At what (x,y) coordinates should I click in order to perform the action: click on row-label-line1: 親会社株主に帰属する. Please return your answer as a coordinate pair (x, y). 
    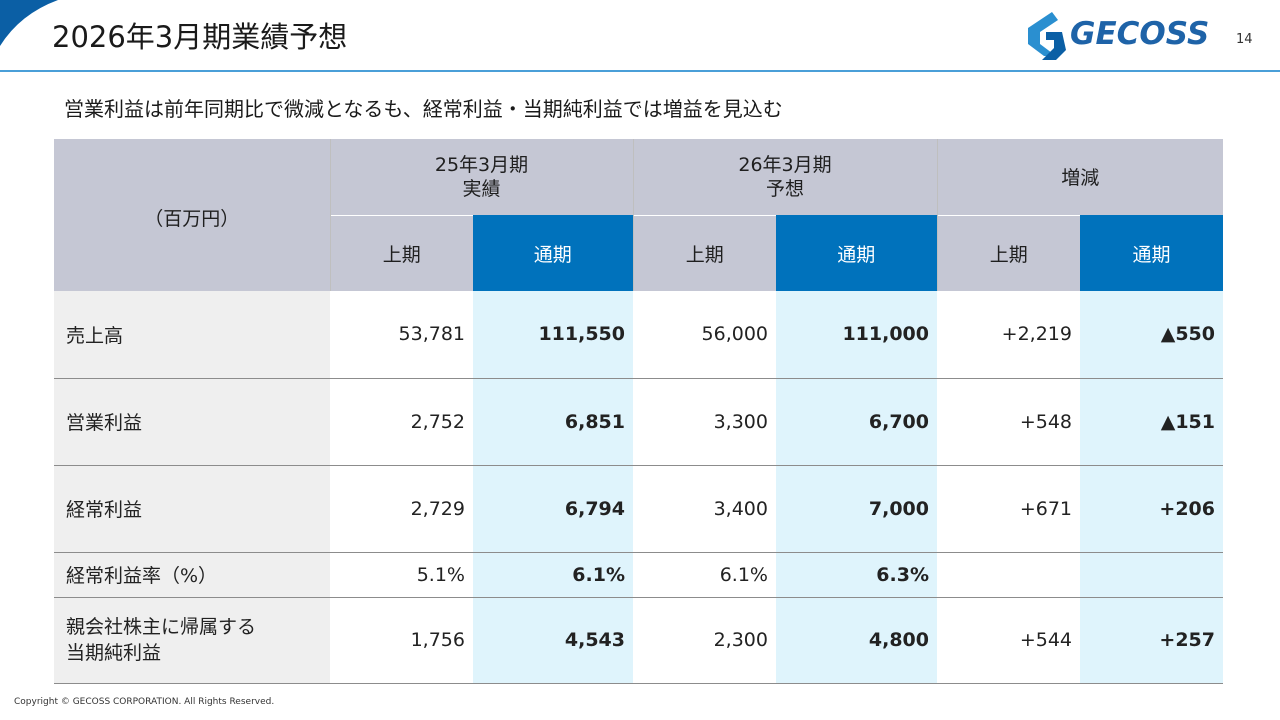
    Looking at the image, I should click on (161, 627).